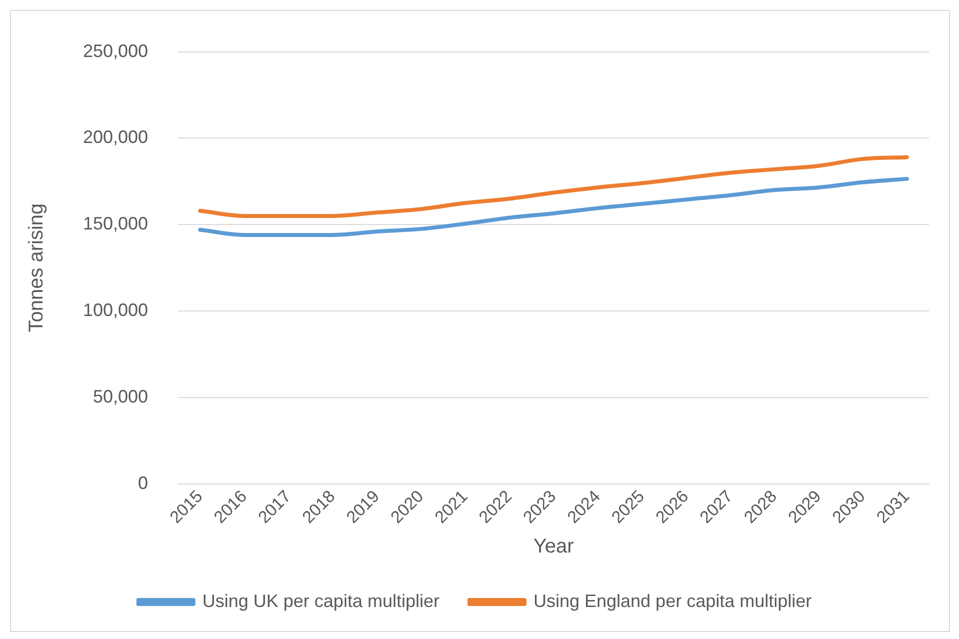 The width and height of the screenshot is (959, 639). Describe the element at coordinates (115, 224) in the screenshot. I see `y-tick-label: 150,000` at that location.